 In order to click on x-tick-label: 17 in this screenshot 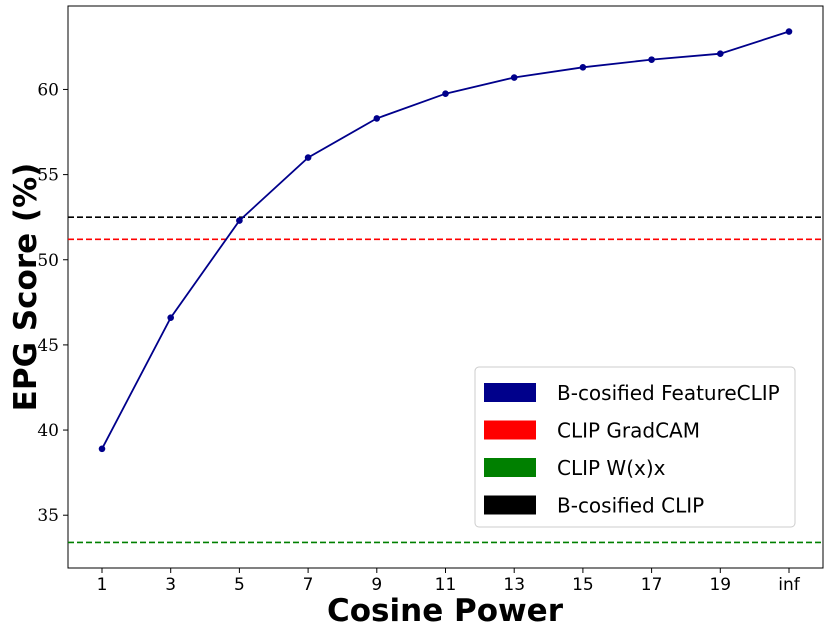, I will do `click(652, 585)`.